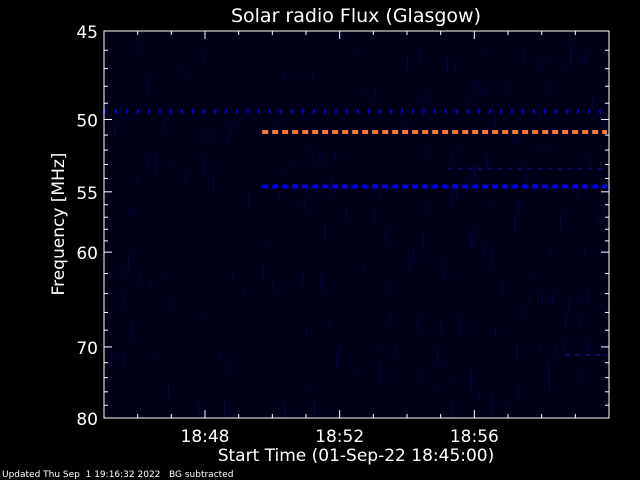 This screenshot has width=640, height=480. Describe the element at coordinates (87, 254) in the screenshot. I see `y-tick-label: 60` at that location.